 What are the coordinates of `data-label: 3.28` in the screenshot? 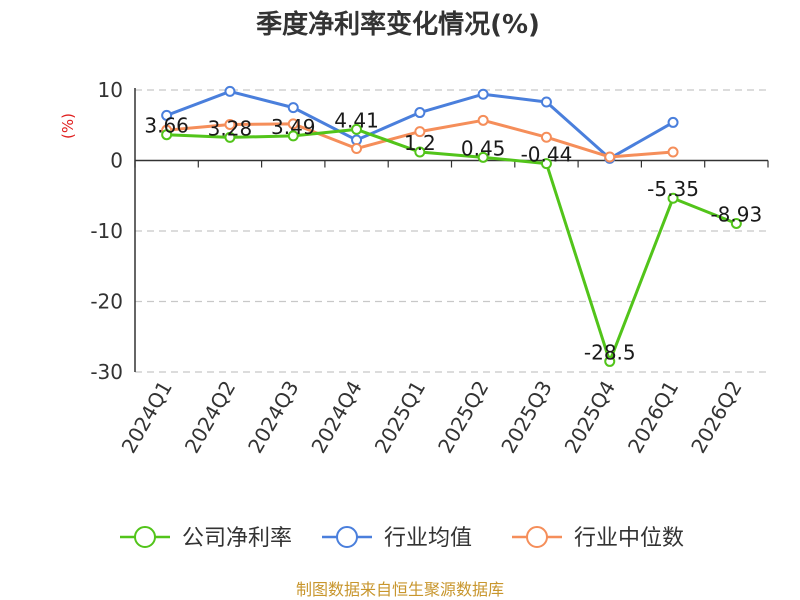 It's located at (230, 128).